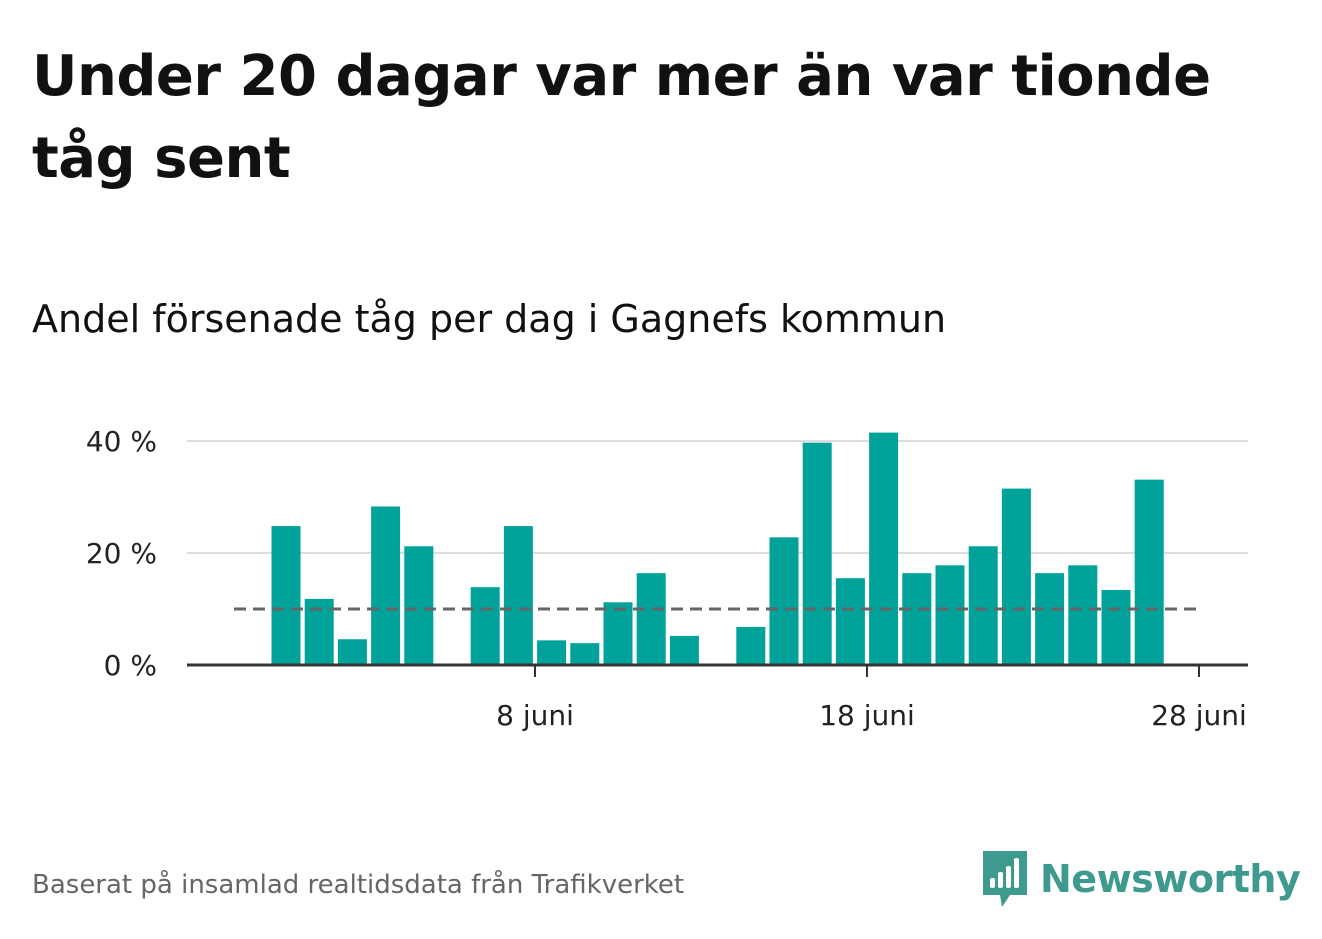 The image size is (1322, 939). Describe the element at coordinates (867, 715) in the screenshot. I see `x-tick-label: 18 juni` at that location.